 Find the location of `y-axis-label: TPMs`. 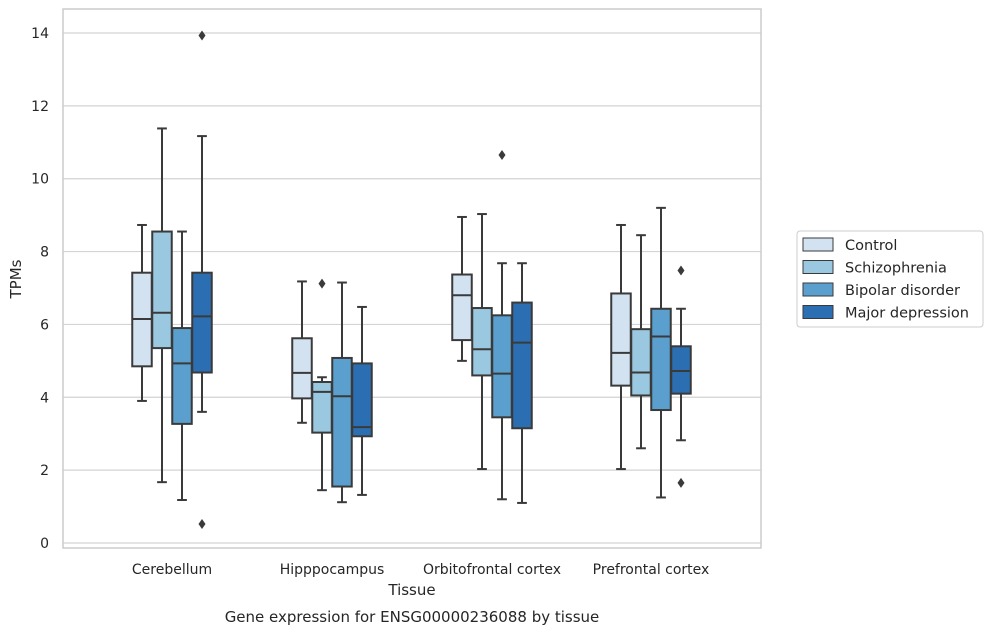

y-axis-label: TPMs is located at coordinates (16, 279).